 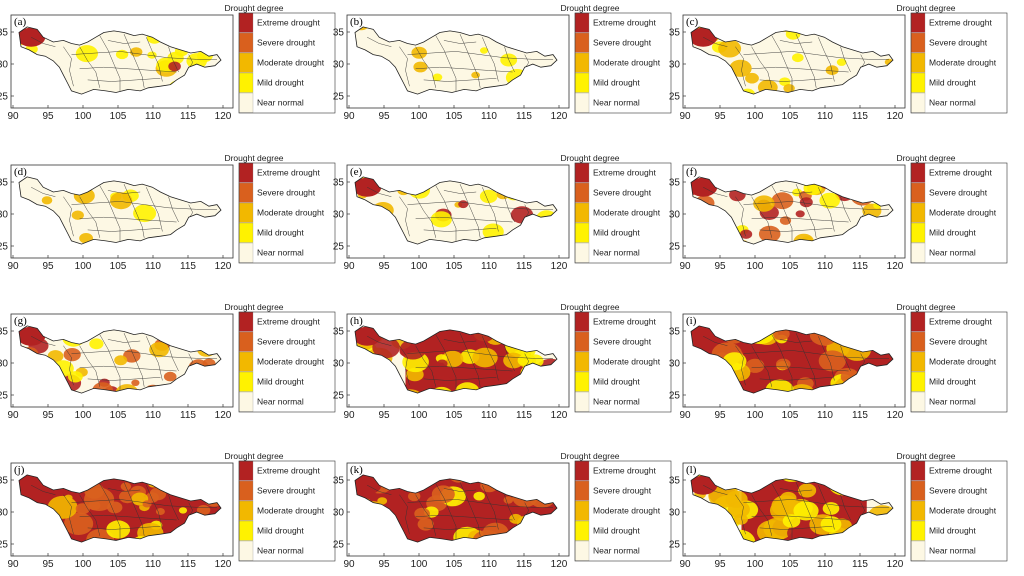 I want to click on basin-area, so click(x=792, y=60).